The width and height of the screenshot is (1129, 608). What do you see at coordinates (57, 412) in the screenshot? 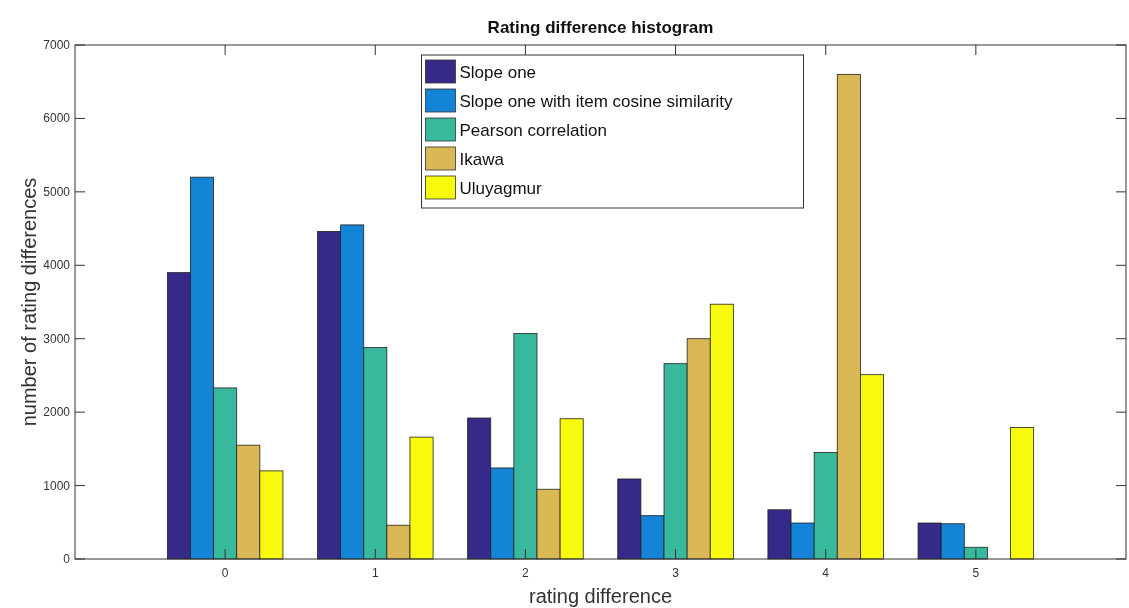
I see `y-tick-label: 2000` at bounding box center [57, 412].